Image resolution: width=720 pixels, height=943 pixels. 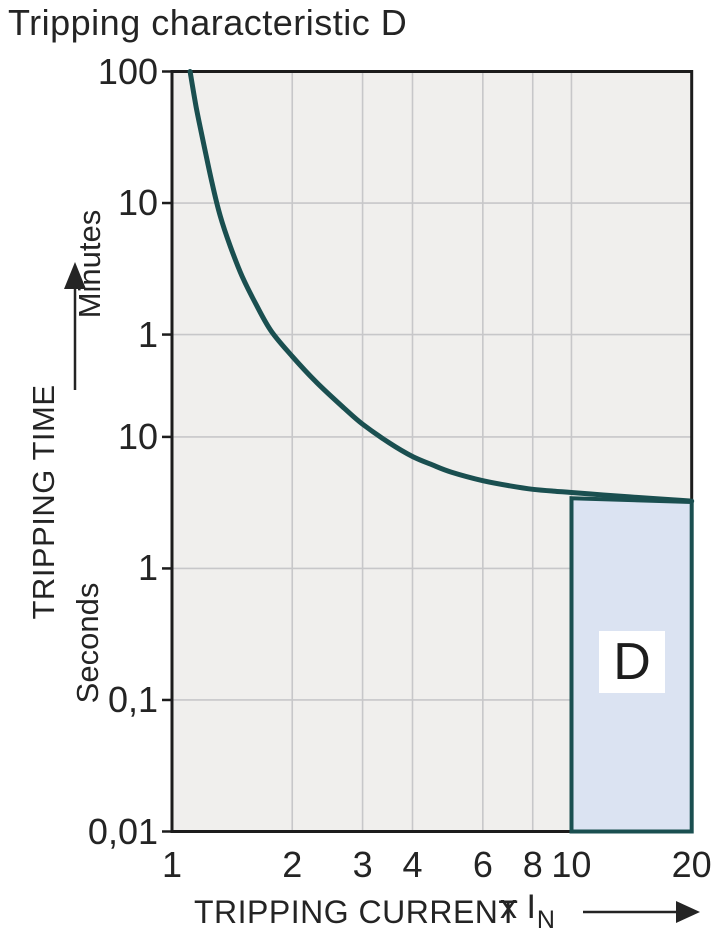 What do you see at coordinates (89, 264) in the screenshot?
I see `y-axis-minutes-label: Minutes` at bounding box center [89, 264].